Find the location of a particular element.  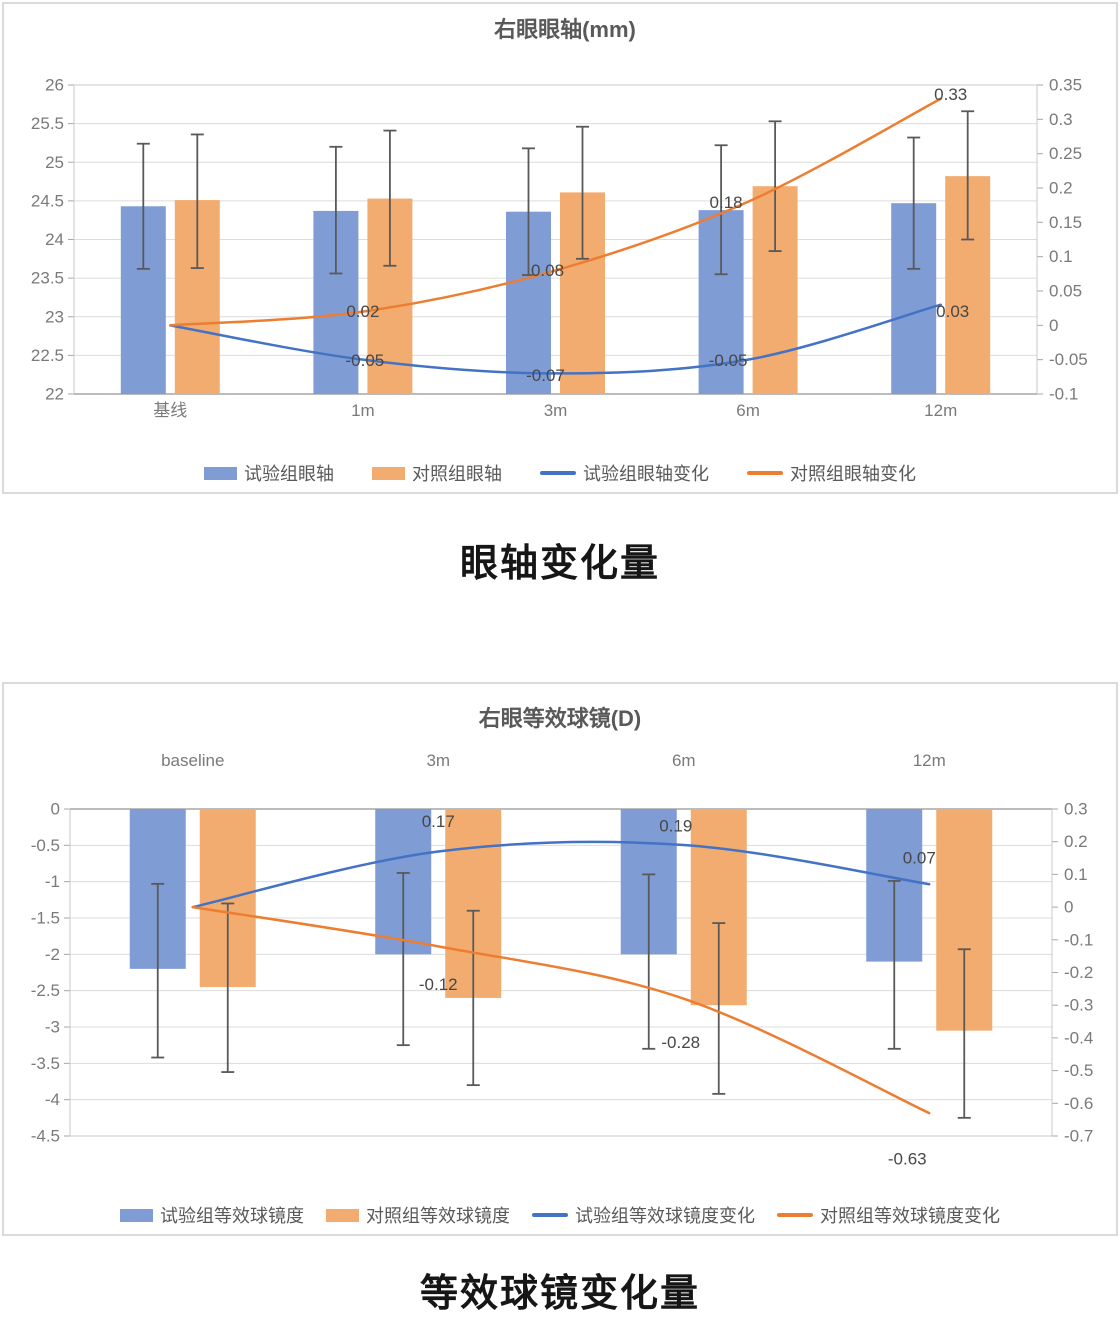

left-axis-tick-label: -2 is located at coordinates (52, 954).